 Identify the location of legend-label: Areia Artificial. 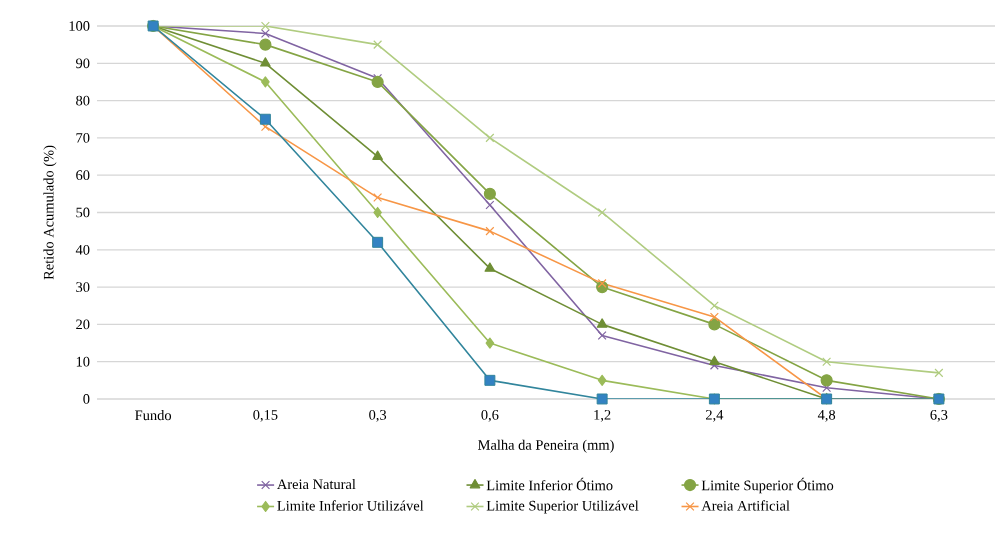
(745, 505).